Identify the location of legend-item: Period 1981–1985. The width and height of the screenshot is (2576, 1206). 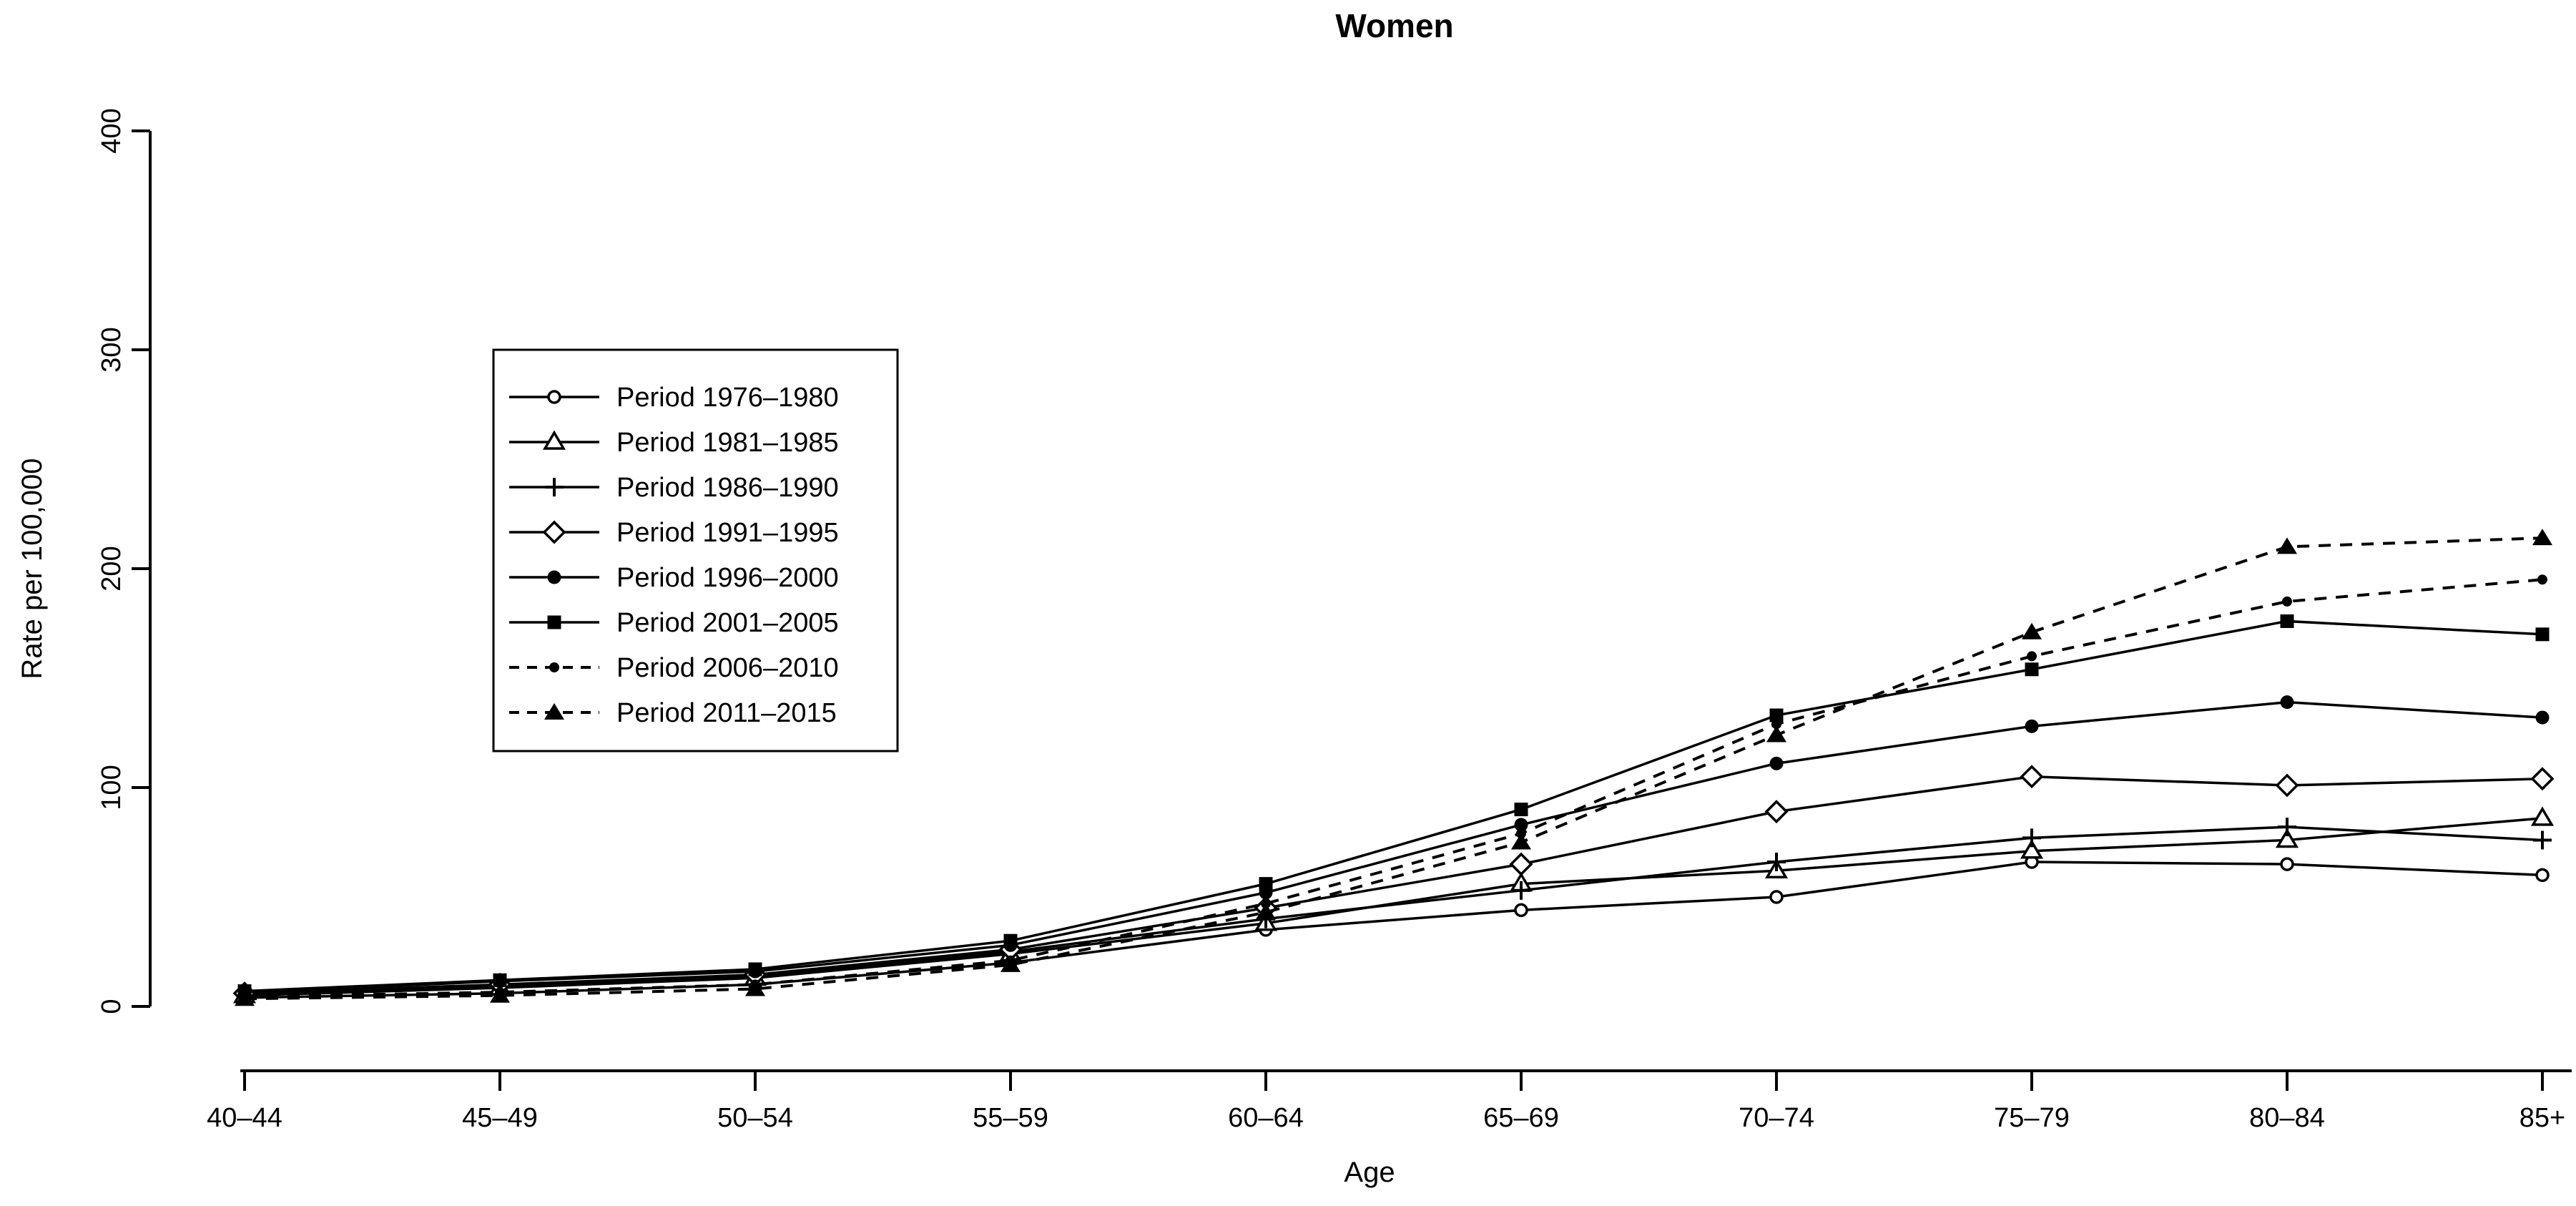
(674, 443).